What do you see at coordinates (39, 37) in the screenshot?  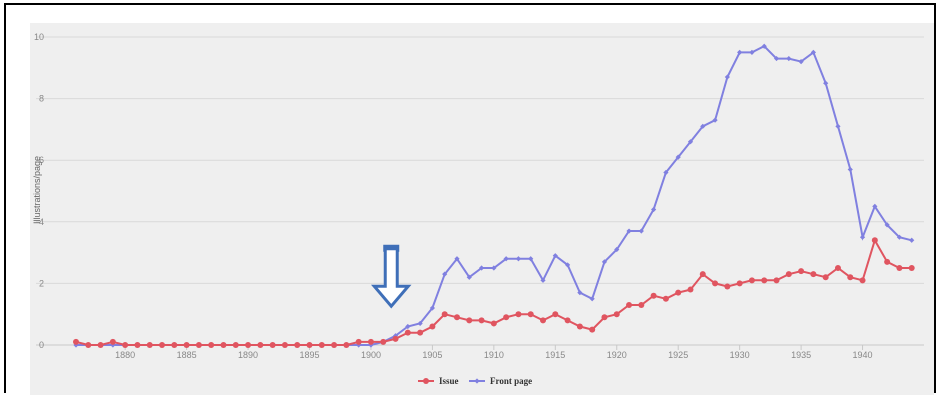 I see `y-tick-label: 10` at bounding box center [39, 37].